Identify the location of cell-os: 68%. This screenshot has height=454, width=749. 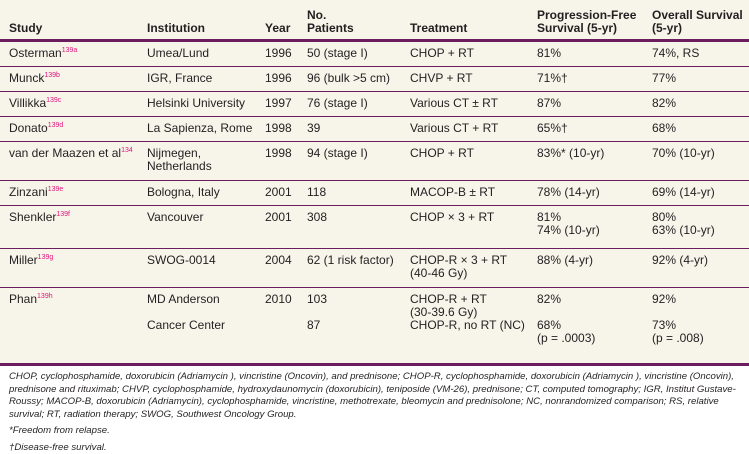
(664, 128).